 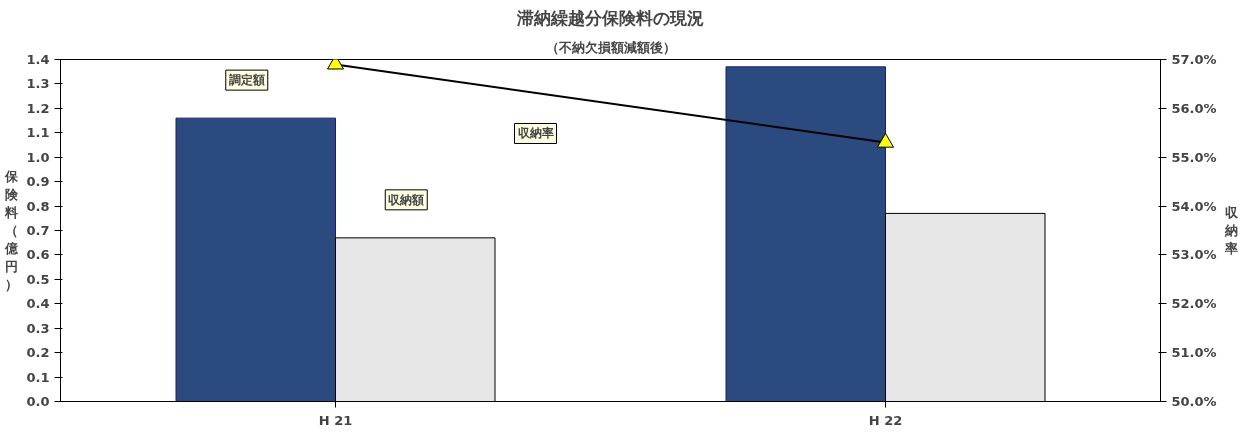 What do you see at coordinates (1194, 59) in the screenshot?
I see `y2-tick-label: 57.0%` at bounding box center [1194, 59].